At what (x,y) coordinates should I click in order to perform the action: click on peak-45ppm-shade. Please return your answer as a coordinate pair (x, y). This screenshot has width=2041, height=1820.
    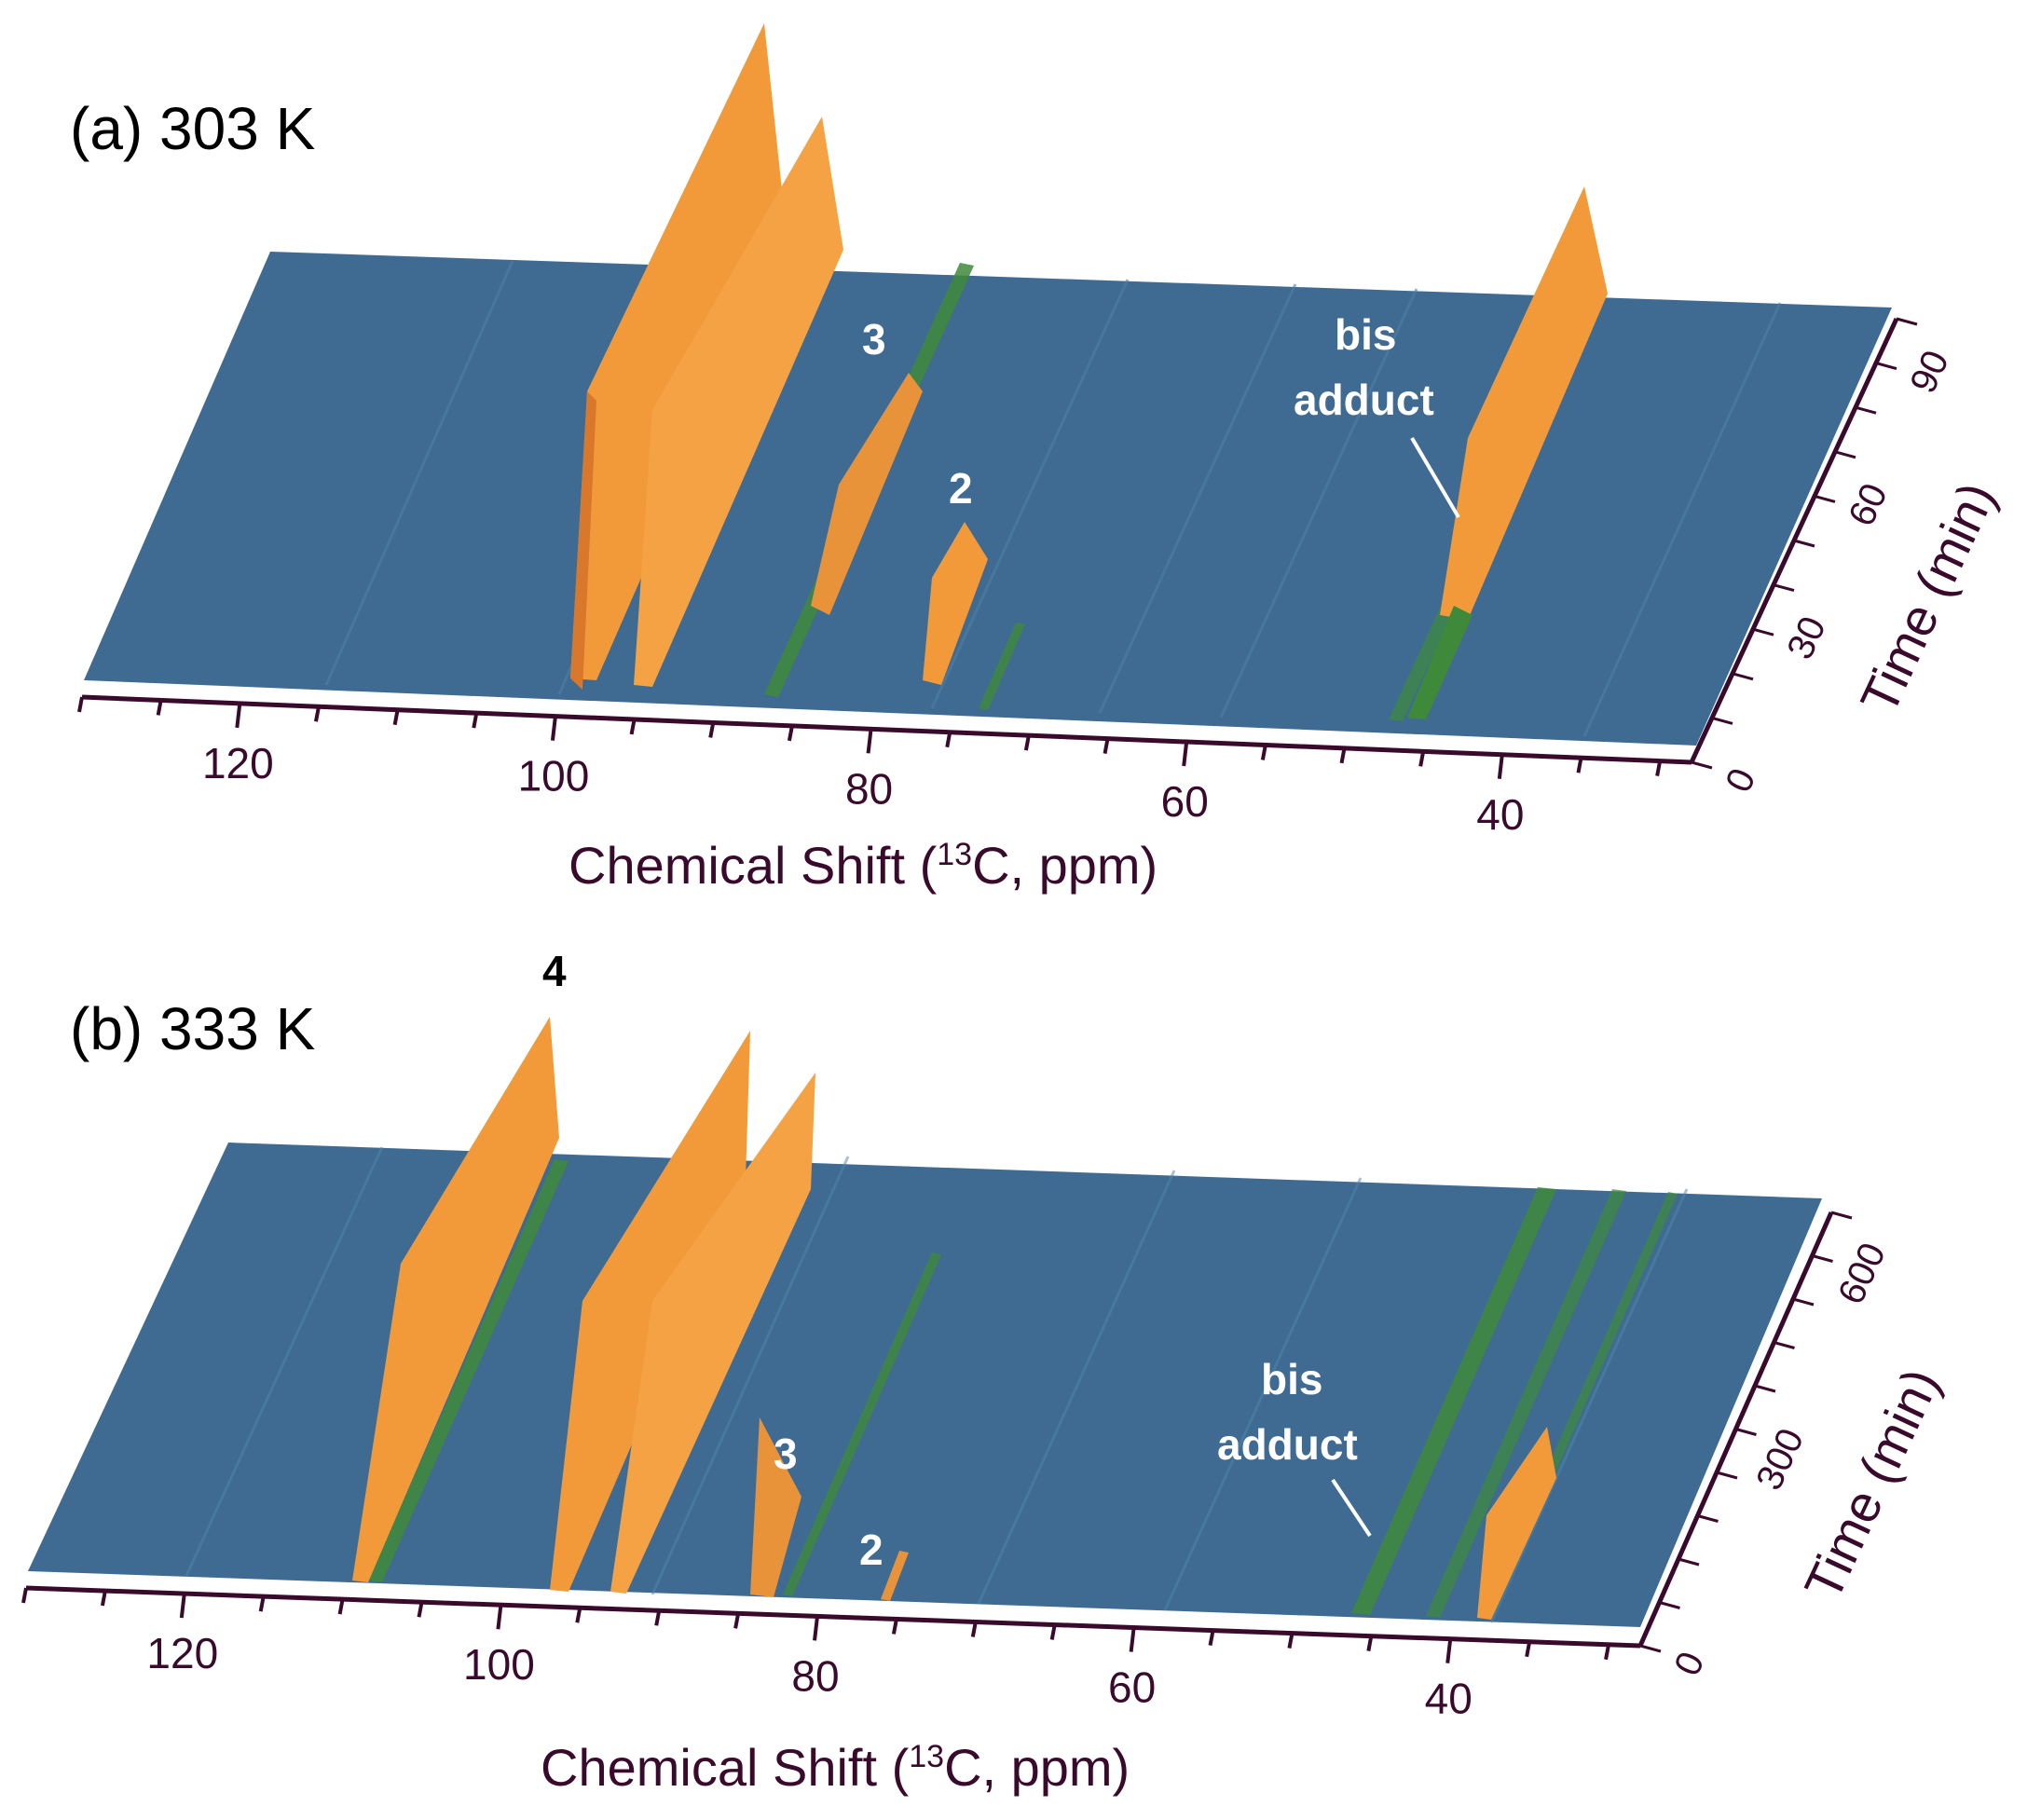
    Looking at the image, I should click on (1440, 662).